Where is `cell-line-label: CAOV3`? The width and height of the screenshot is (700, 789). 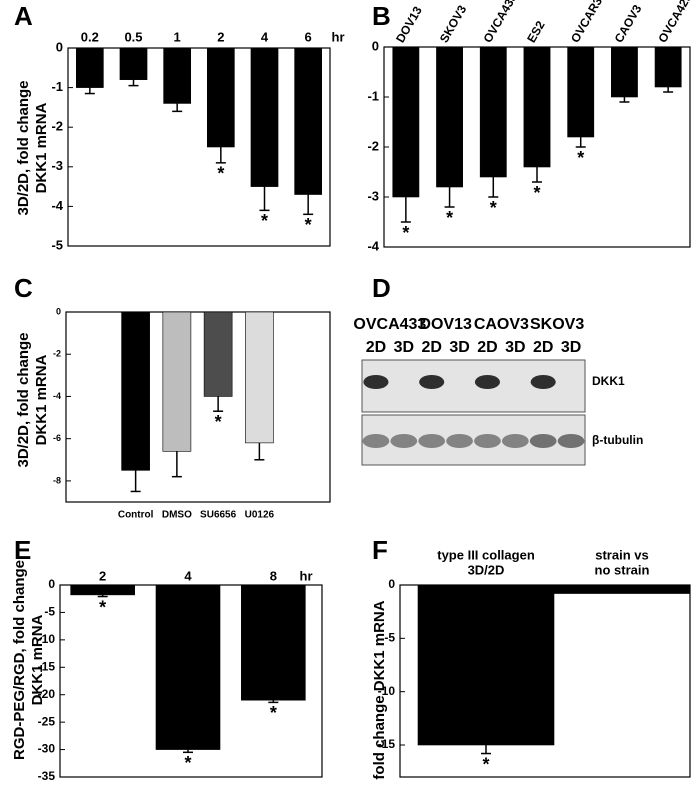
cell-line-label: CAOV3 is located at coordinates (501, 324).